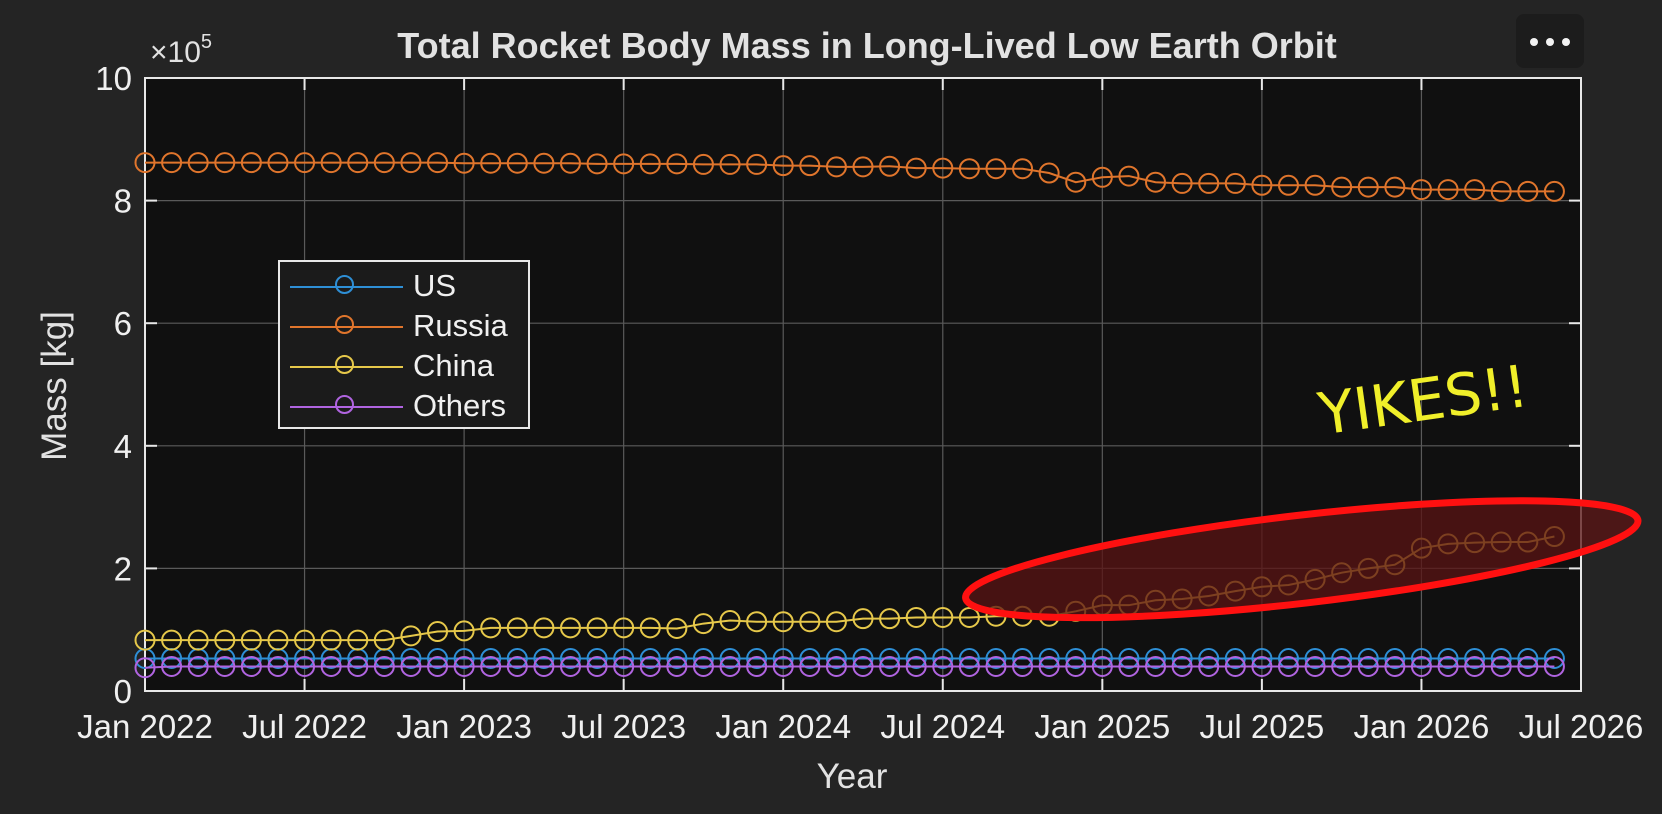  I want to click on more-options-button, so click(1550, 41).